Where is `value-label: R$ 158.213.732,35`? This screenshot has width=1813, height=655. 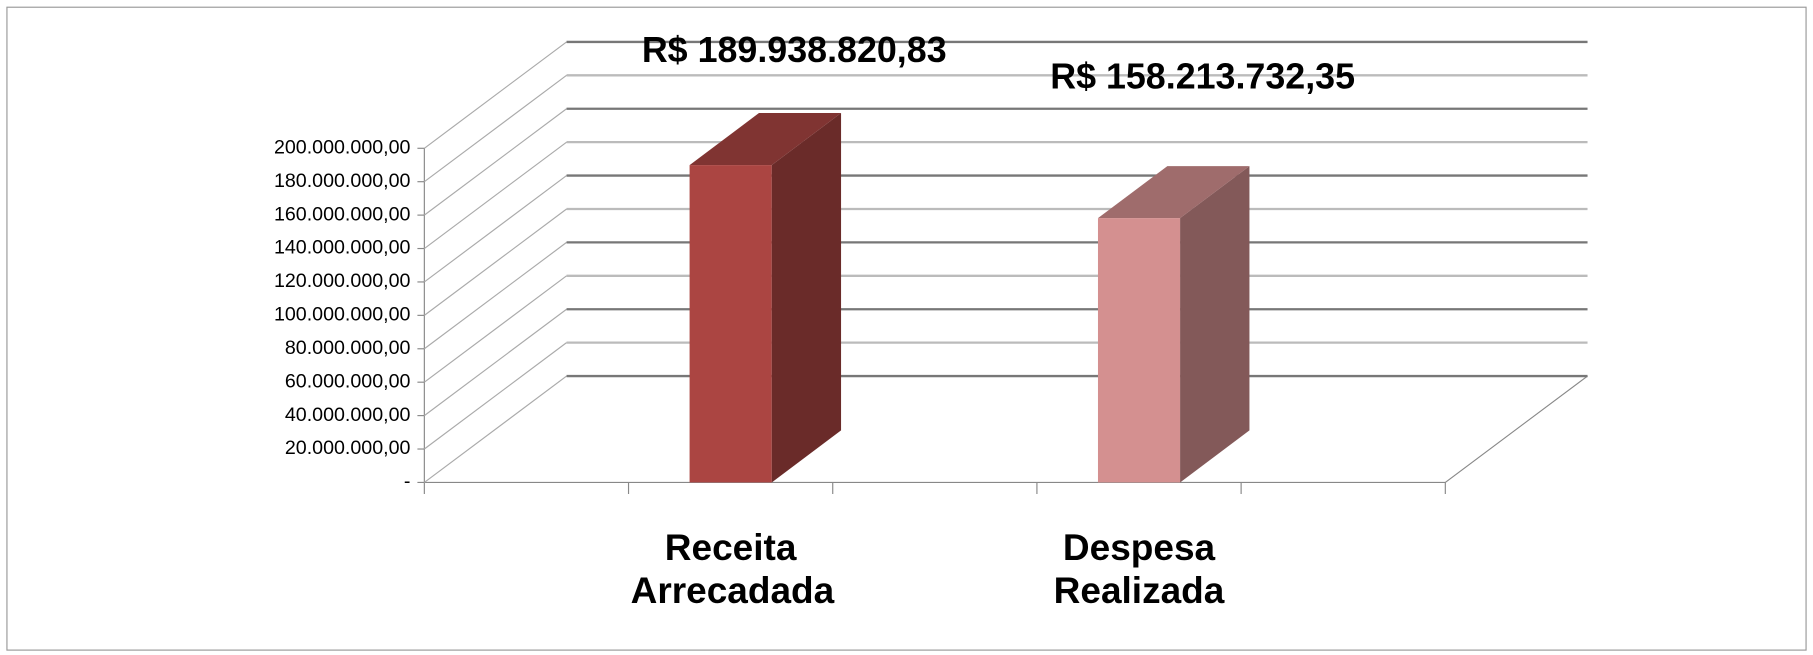 value-label: R$ 158.213.732,35 is located at coordinates (1202, 77).